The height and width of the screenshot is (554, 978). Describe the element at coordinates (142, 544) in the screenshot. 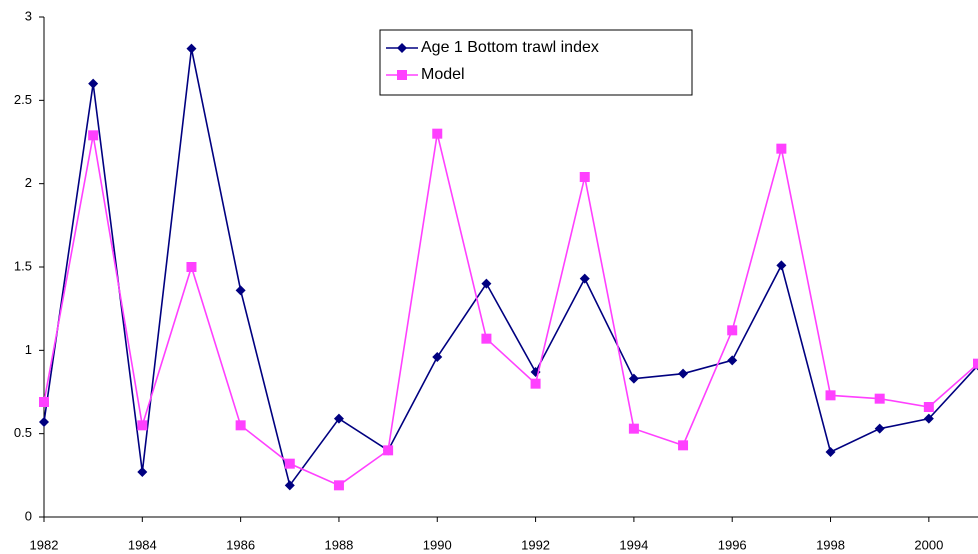

I see `x-tick-label: 1984` at that location.